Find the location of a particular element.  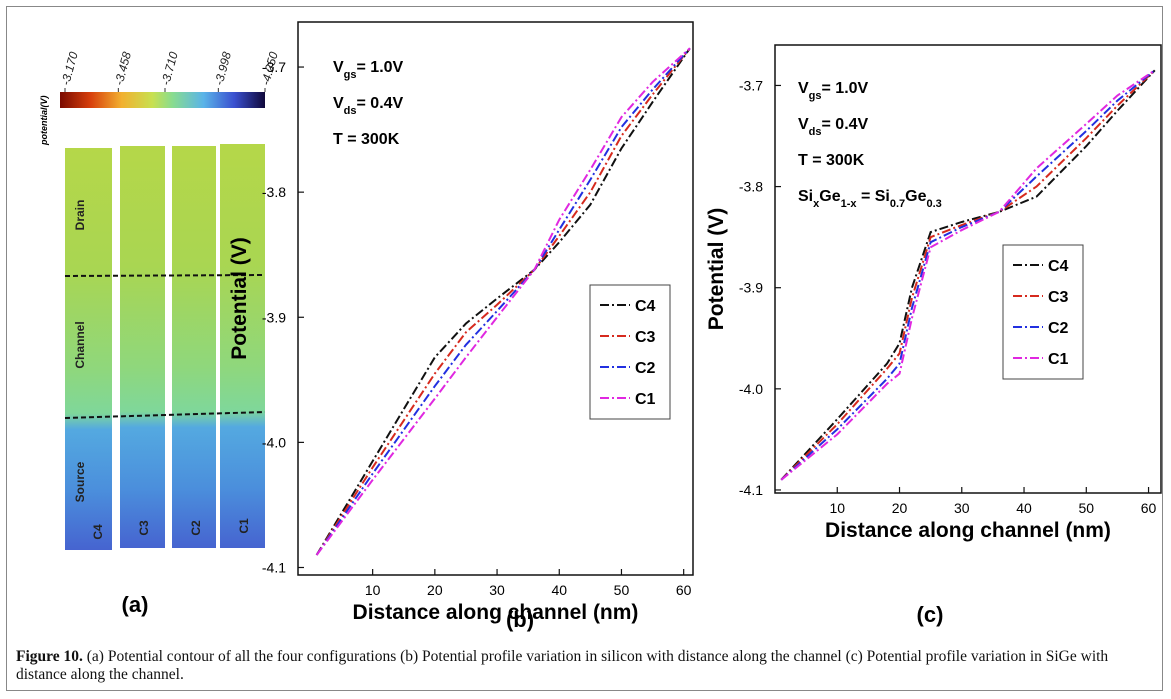

caption-label: Figure 10. is located at coordinates (49, 656).